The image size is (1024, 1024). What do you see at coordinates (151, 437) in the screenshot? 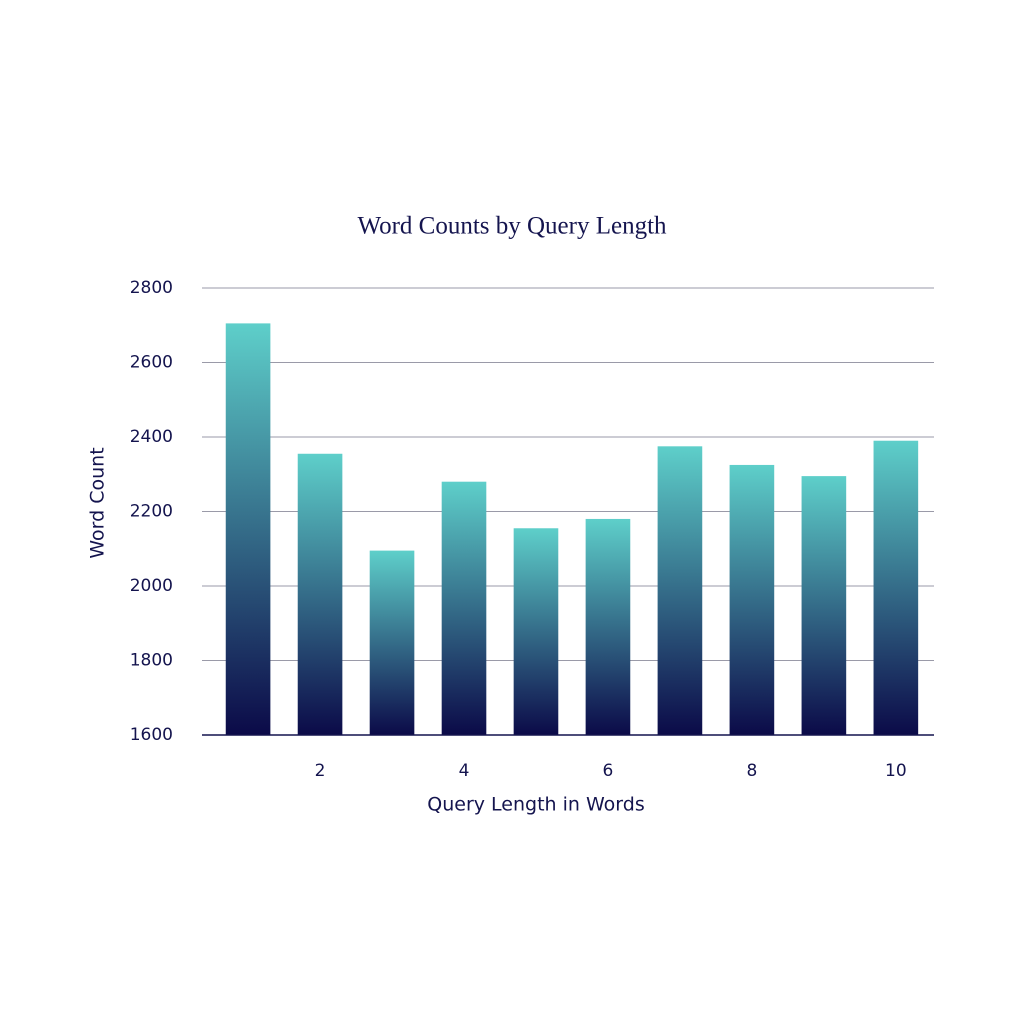
I see `y-tick-label: 2400` at bounding box center [151, 437].